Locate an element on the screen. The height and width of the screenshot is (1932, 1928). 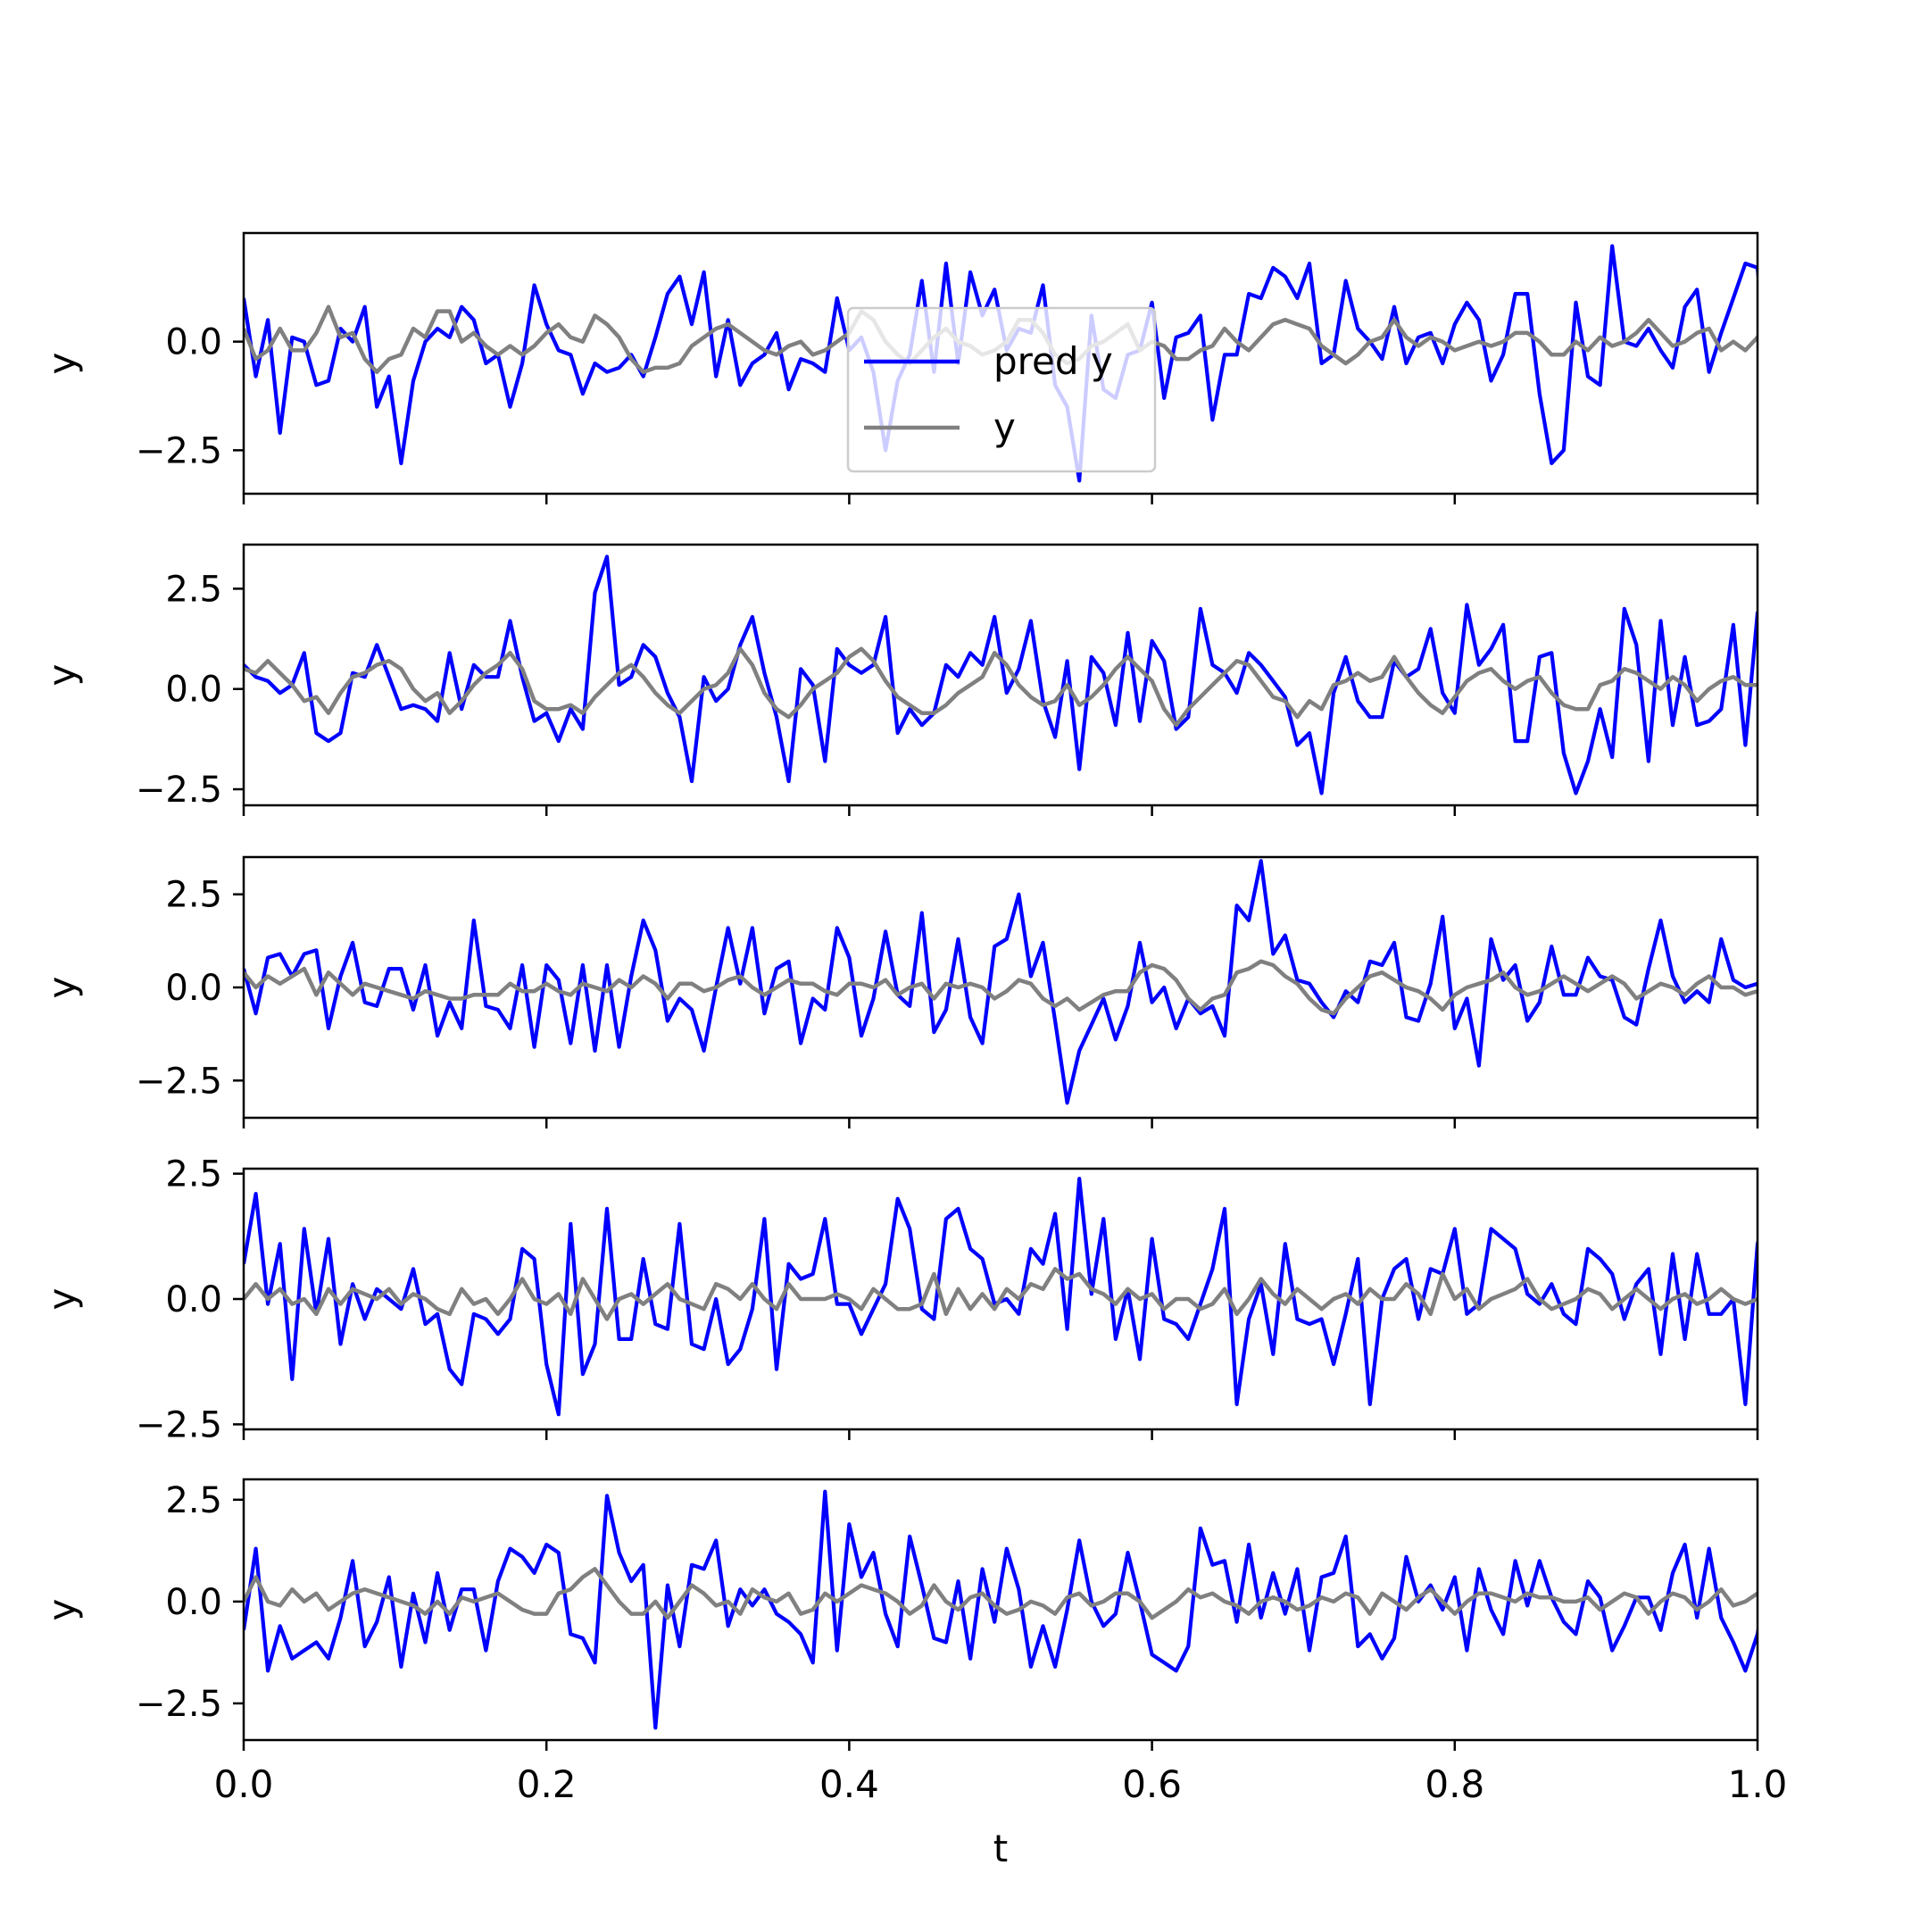
legend-label-y: y is located at coordinates (1004, 427).